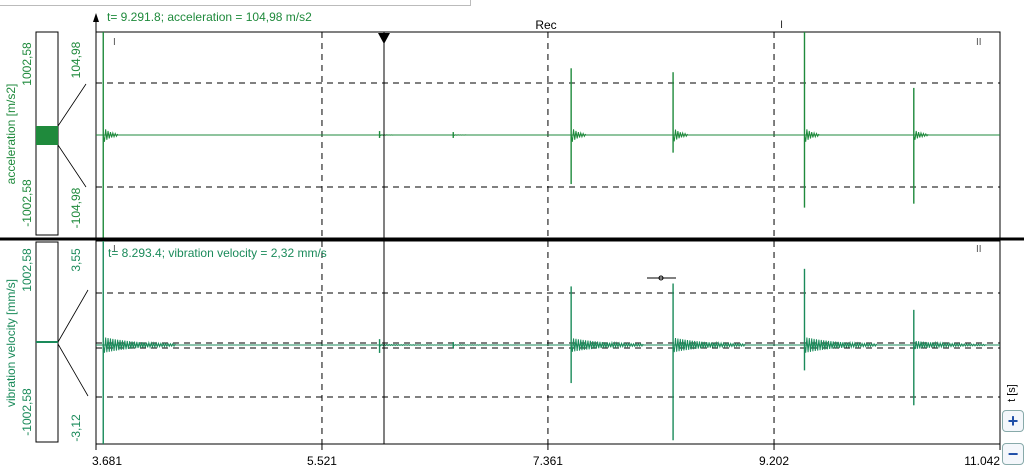 The height and width of the screenshot is (470, 1024). I want to click on x-axis: 3.681 5.521 7.361 9.202 11.042, so click(546, 456).